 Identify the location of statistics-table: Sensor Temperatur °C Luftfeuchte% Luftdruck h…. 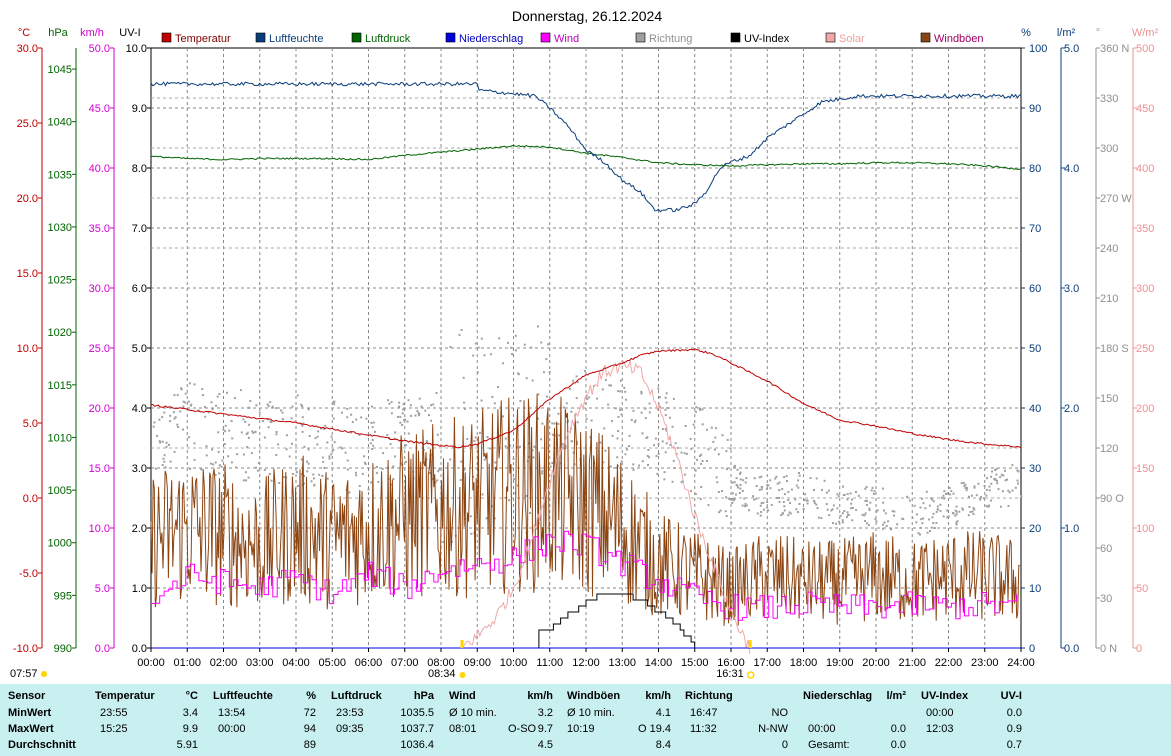
(585, 720).